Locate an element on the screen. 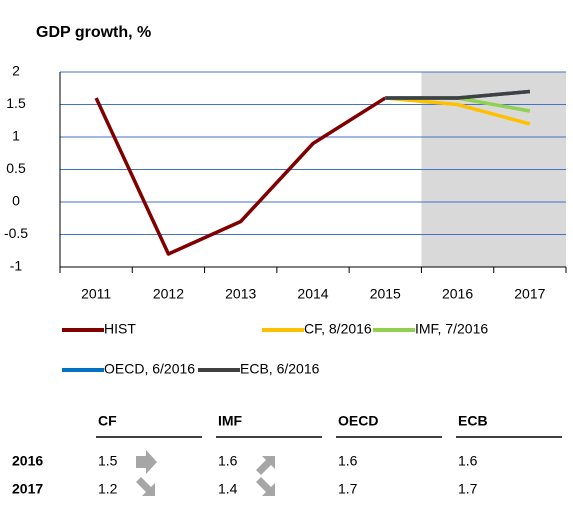  y-tick-label: 1.5 is located at coordinates (16, 103).